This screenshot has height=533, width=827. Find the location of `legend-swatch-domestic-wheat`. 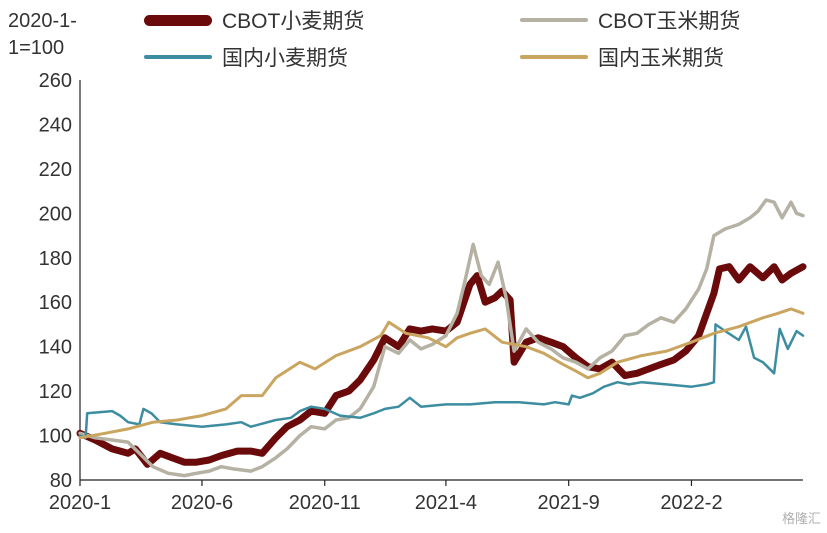

legend-swatch-domestic-wheat is located at coordinates (178, 57).